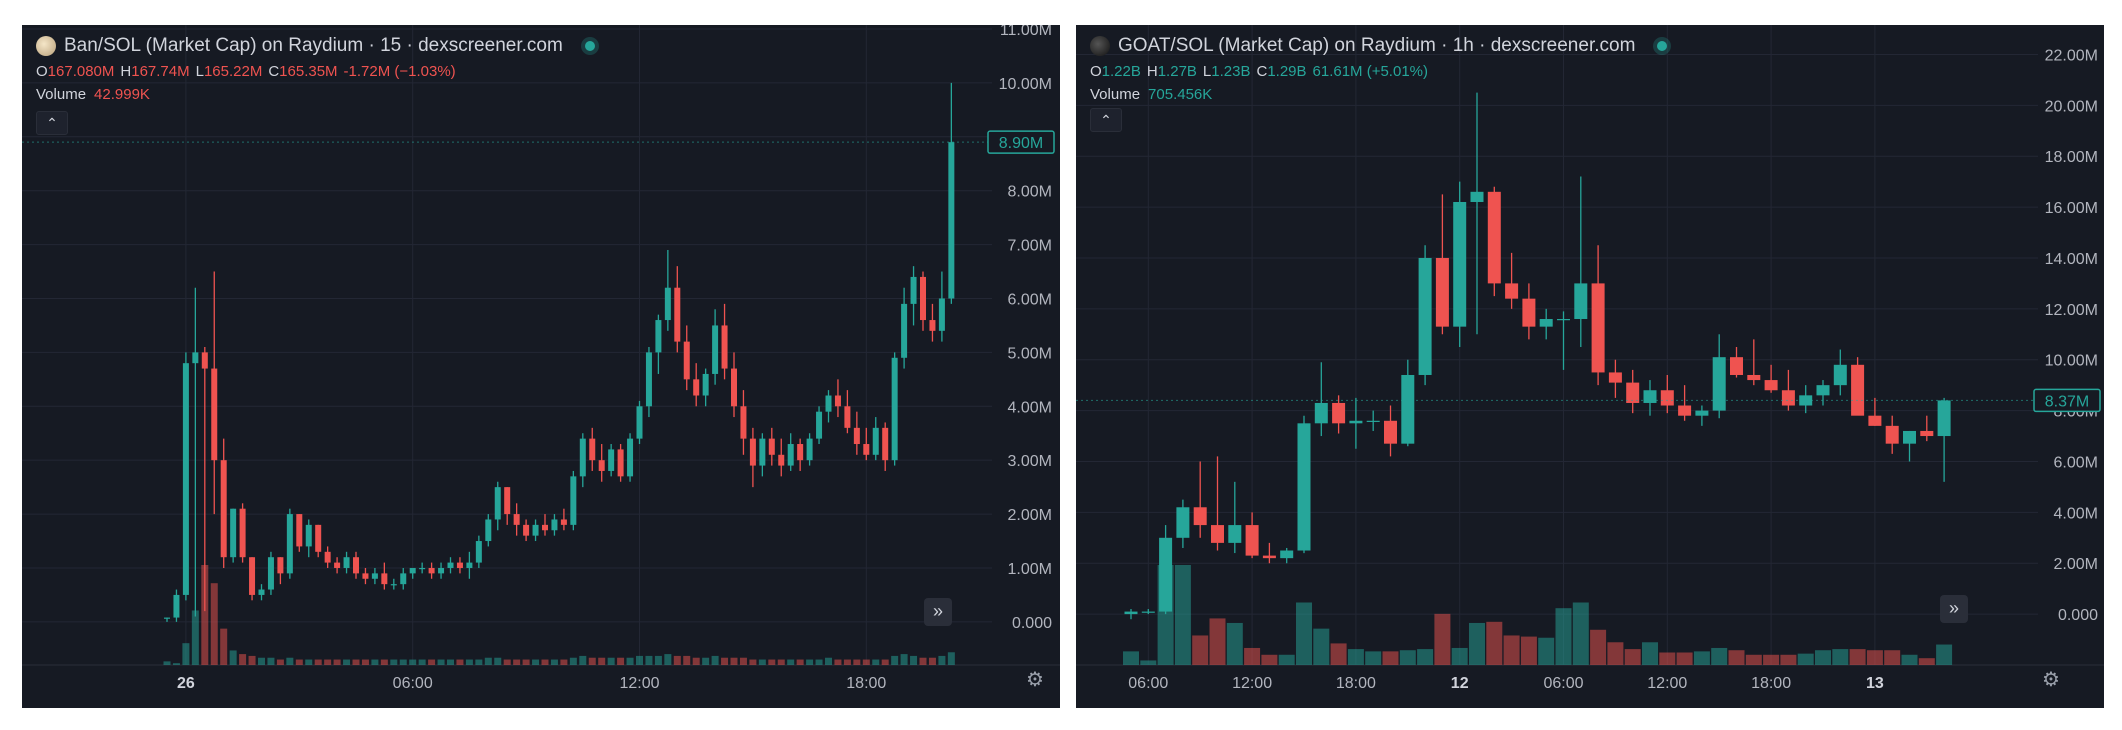  Describe the element at coordinates (1378, 94) in the screenshot. I see `volume-readout: Volume 705.456K` at that location.